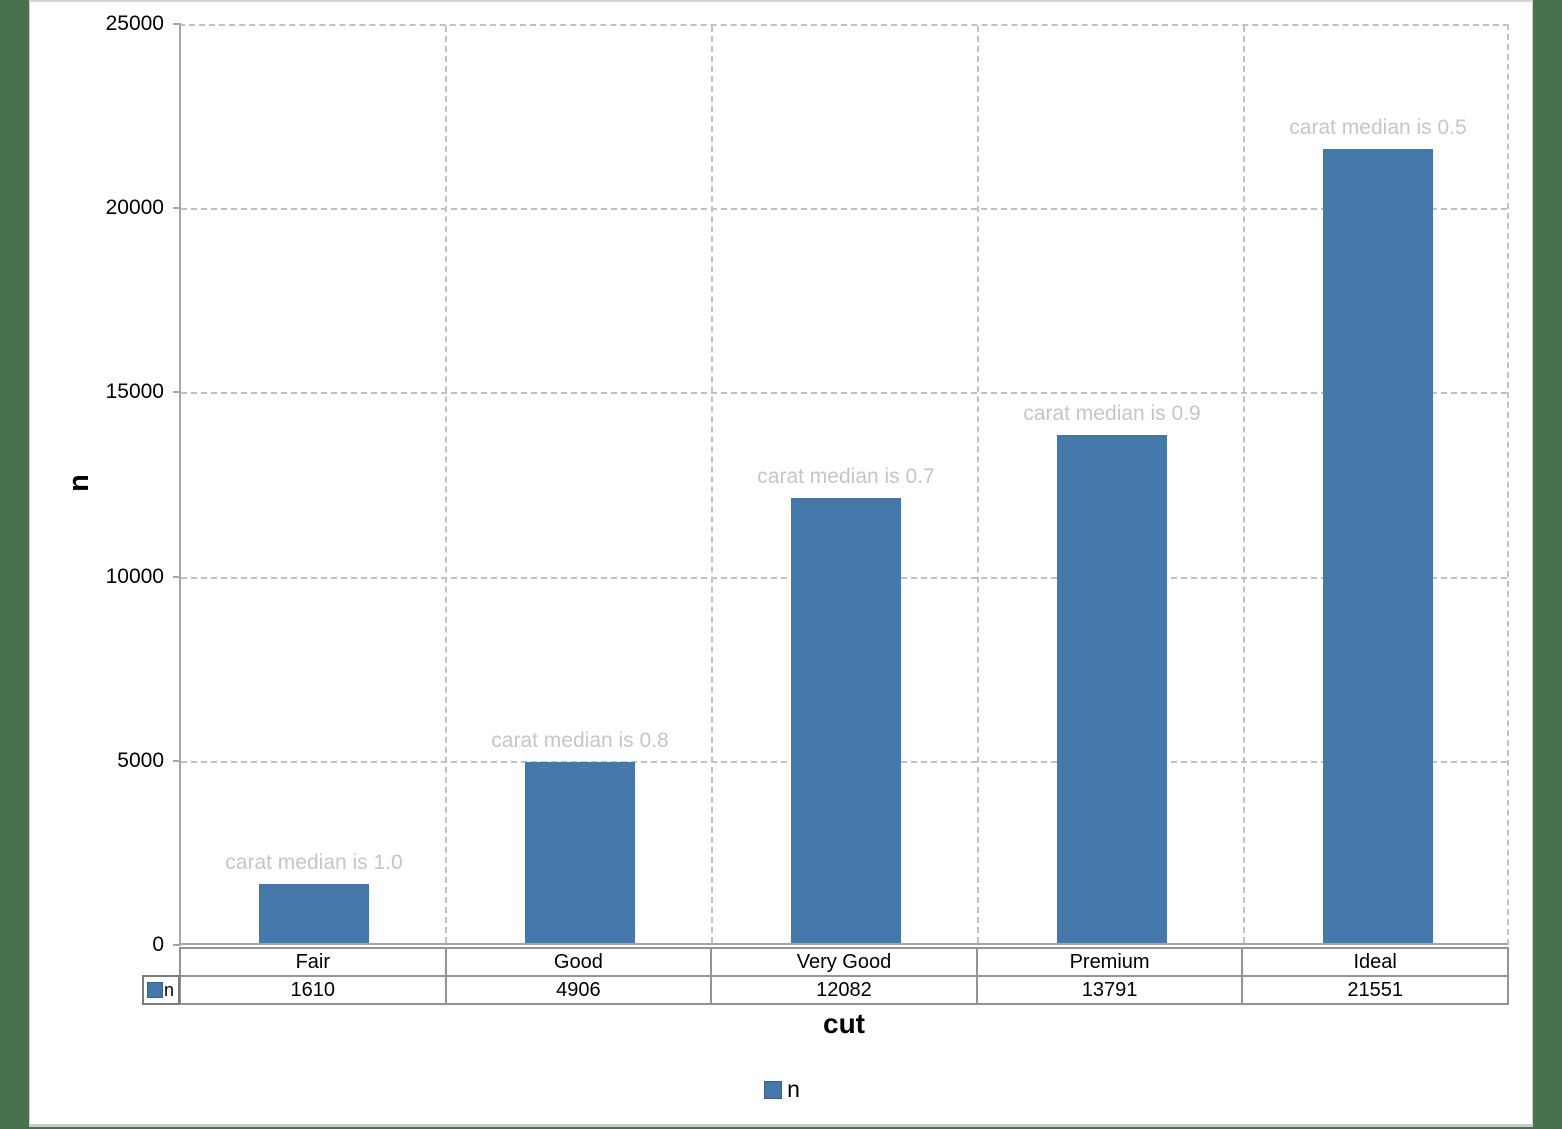  Describe the element at coordinates (773, 1089) in the screenshot. I see `legend-swatch` at that location.